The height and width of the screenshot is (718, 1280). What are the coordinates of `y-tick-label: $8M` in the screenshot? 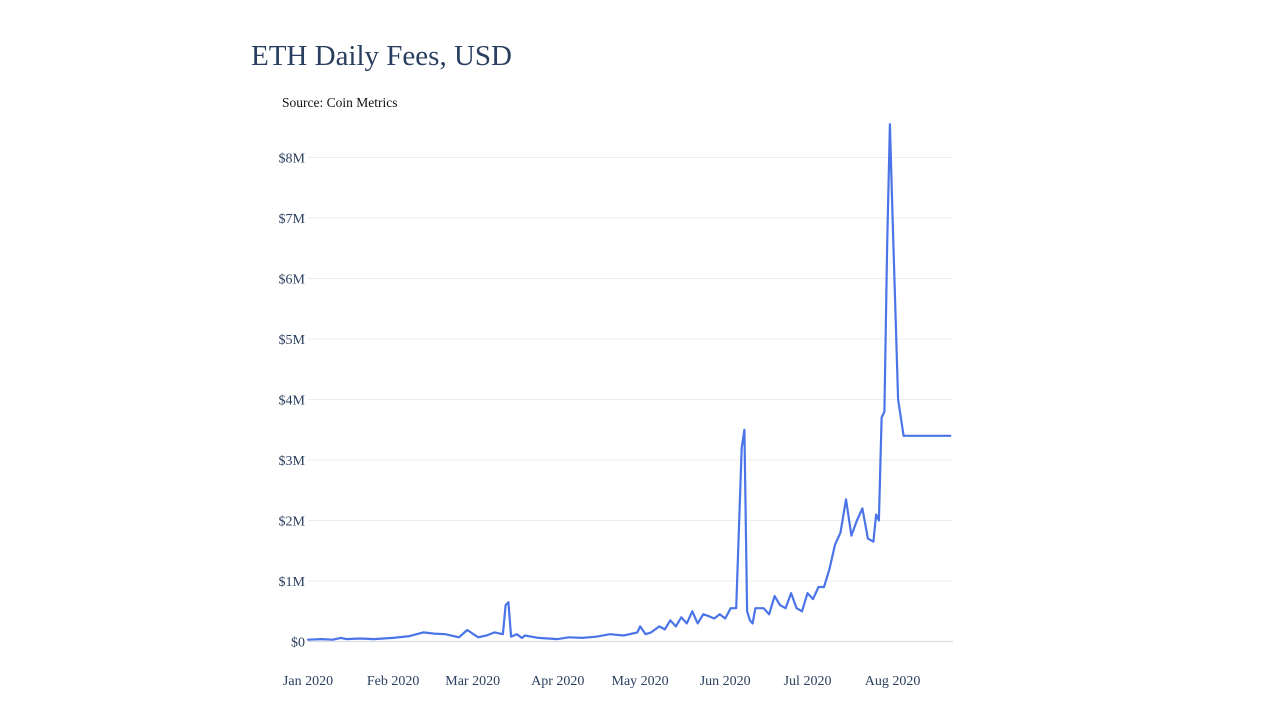 It's located at (292, 159).